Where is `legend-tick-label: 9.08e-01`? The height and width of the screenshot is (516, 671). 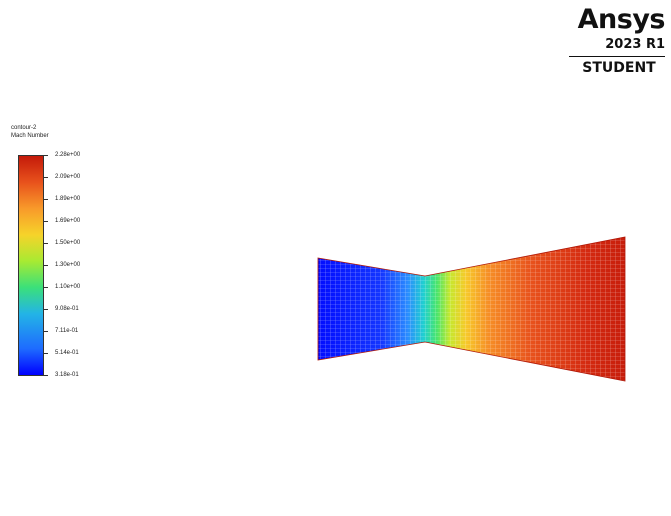
legend-tick-label: 9.08e-01 is located at coordinates (67, 309).